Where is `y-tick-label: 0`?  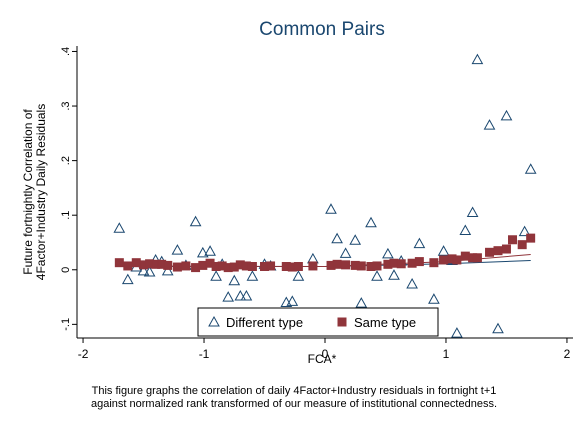 y-tick-label: 0 is located at coordinates (66, 270).